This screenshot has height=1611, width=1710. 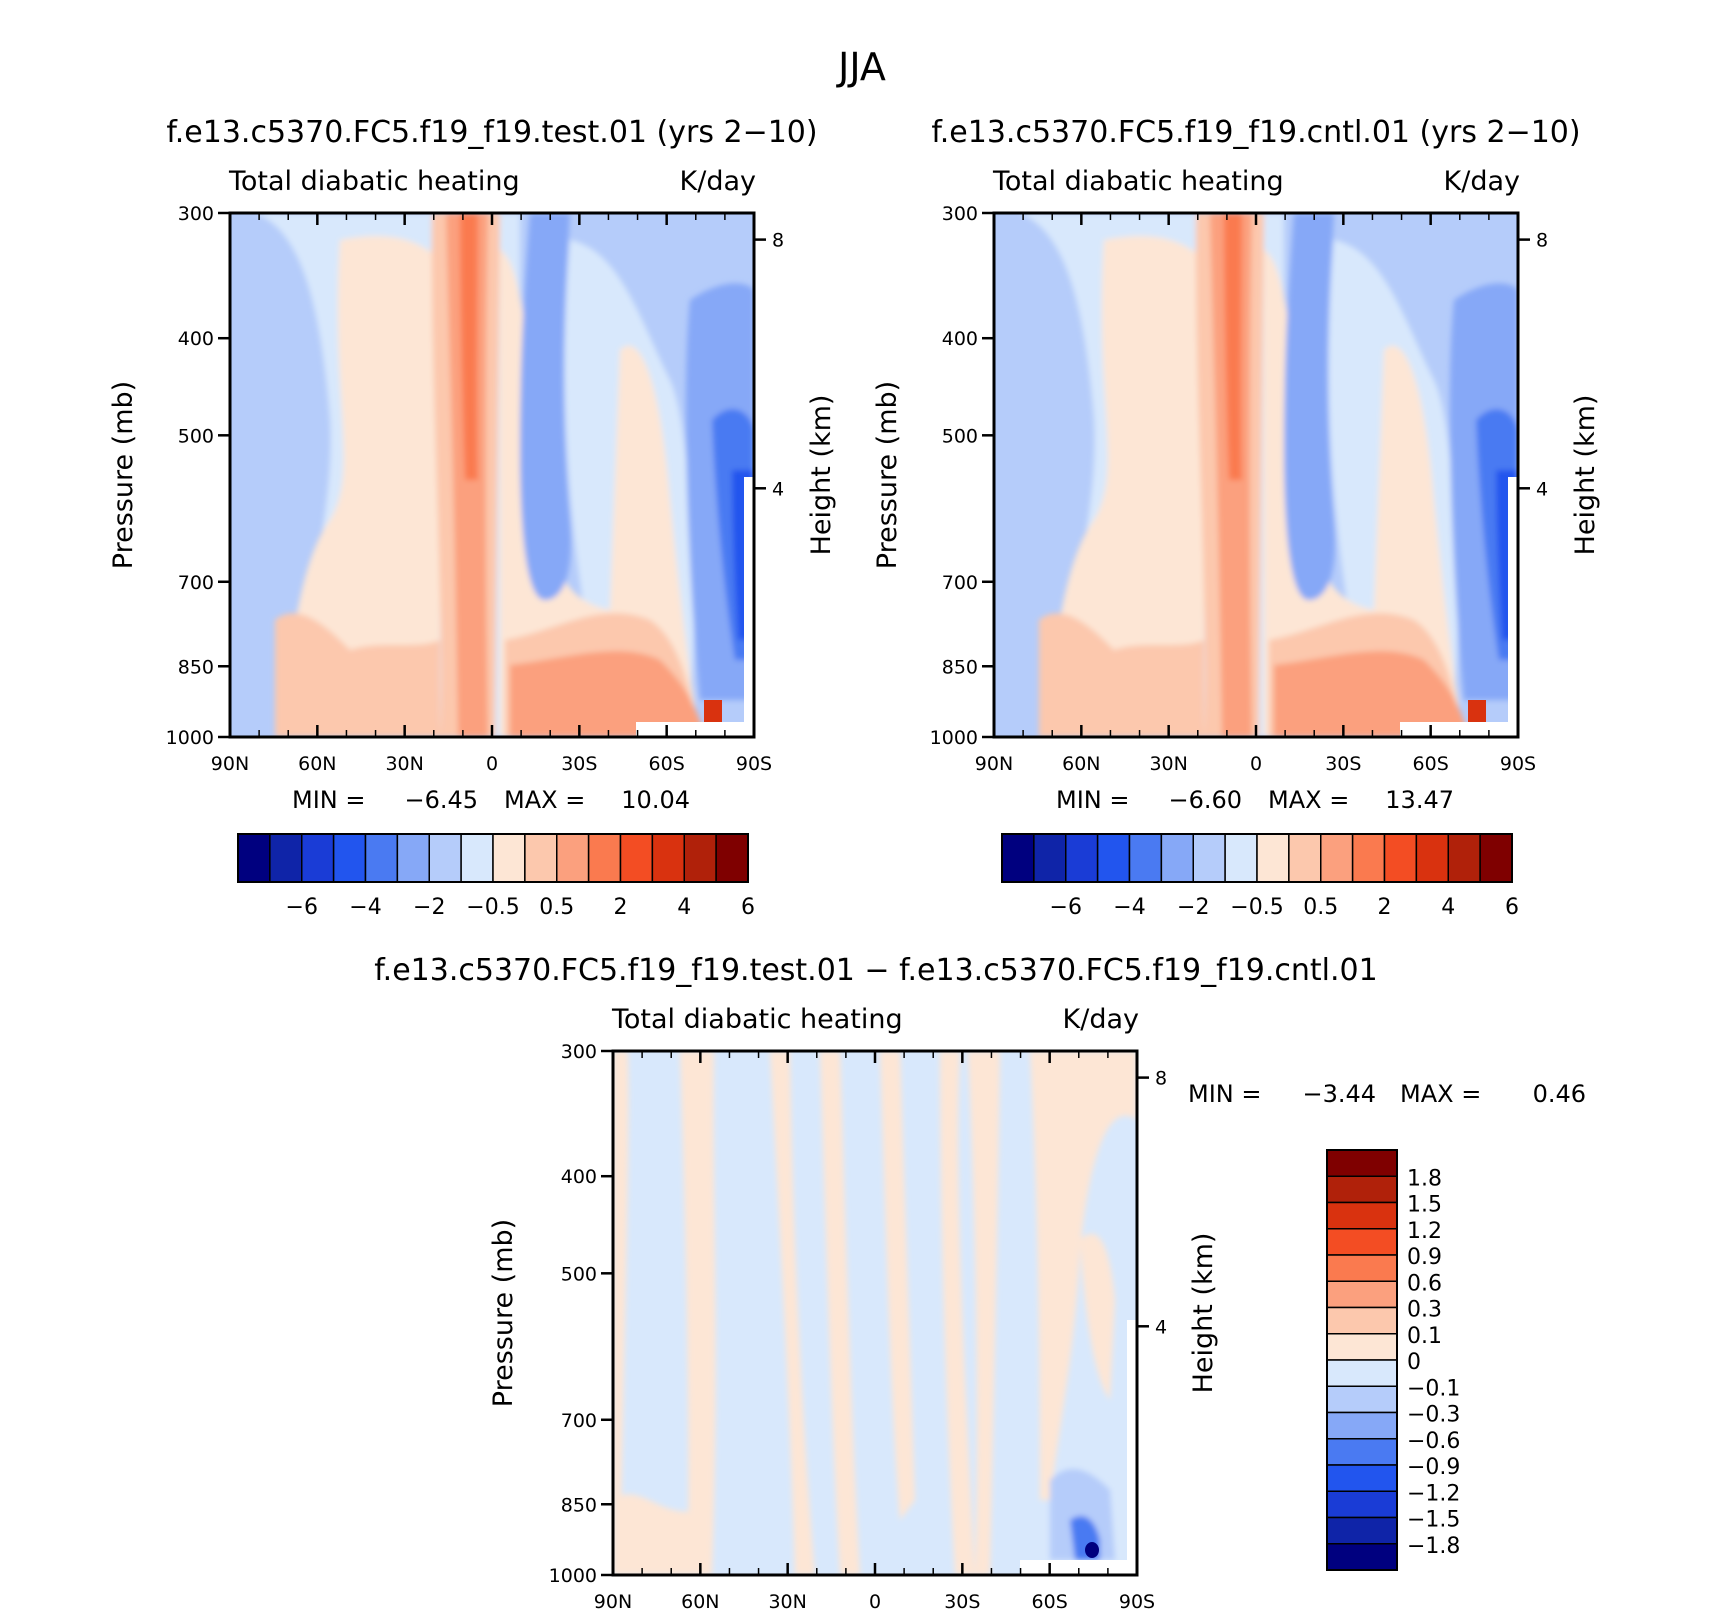 What do you see at coordinates (1424, 1283) in the screenshot?
I see `colorbar-label: 0.6` at bounding box center [1424, 1283].